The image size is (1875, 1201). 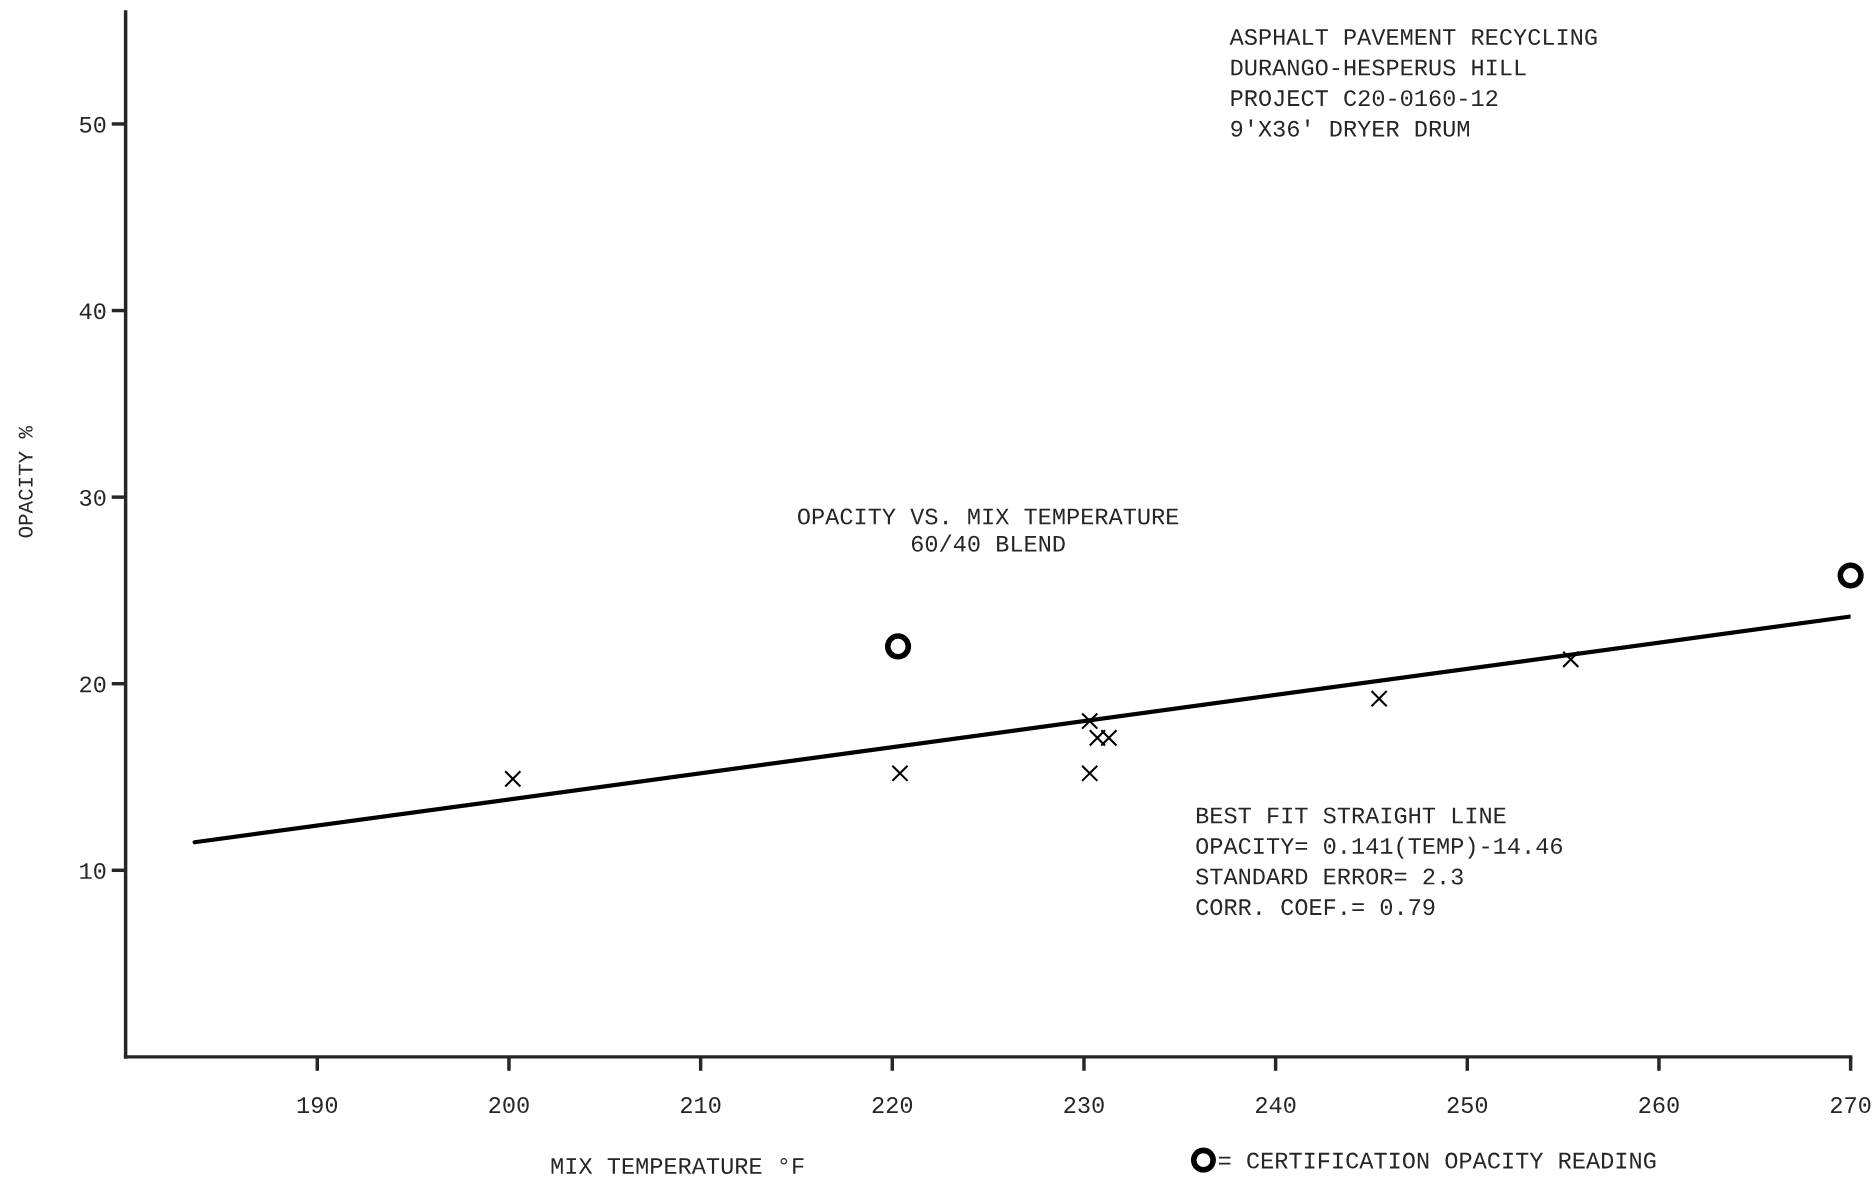 What do you see at coordinates (92, 311) in the screenshot?
I see `y-tick-label: 40` at bounding box center [92, 311].